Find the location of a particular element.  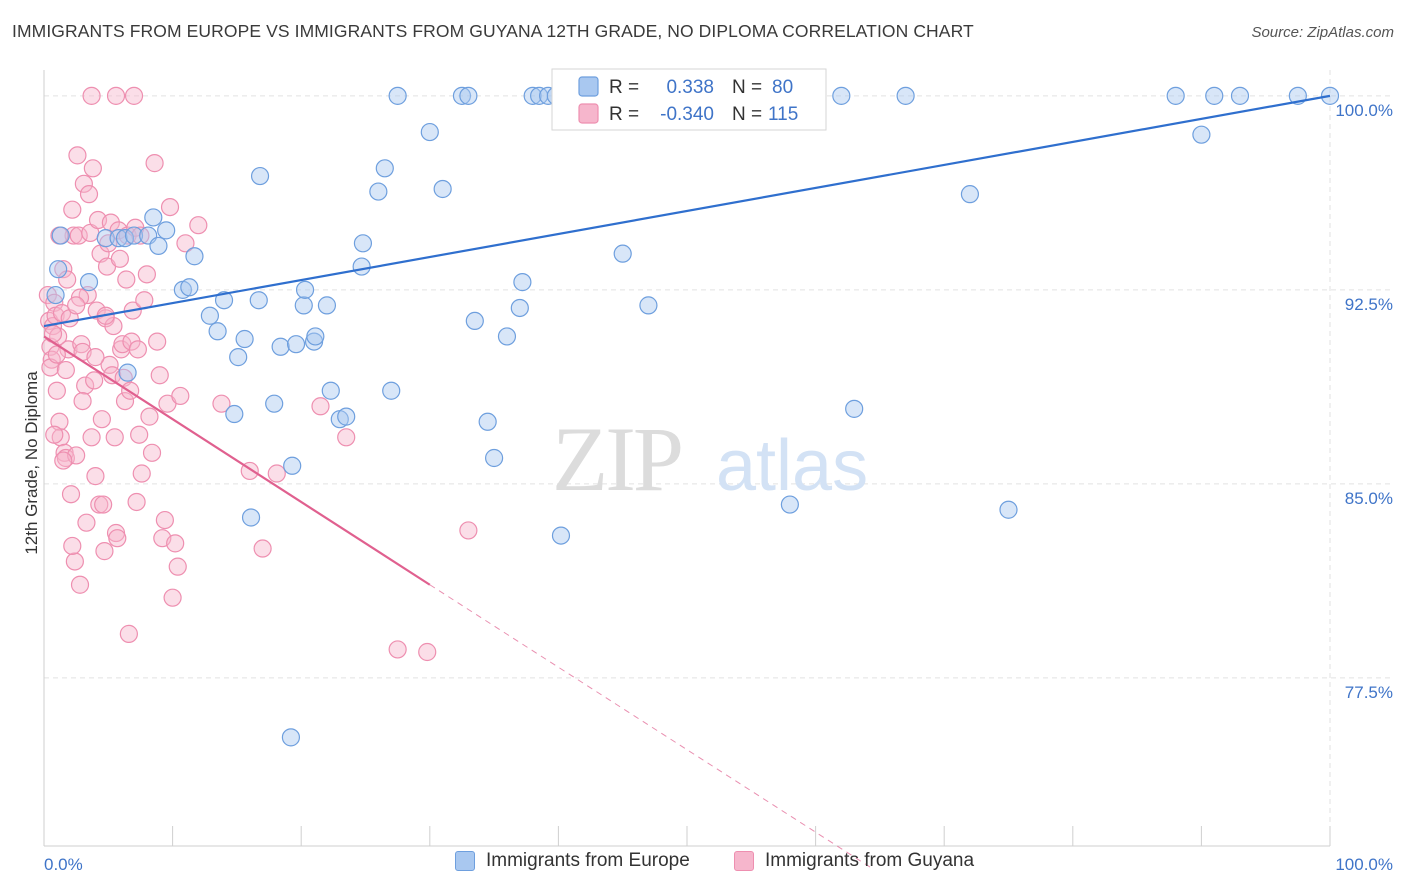

chart-source: Source: ZipAtlas.com is located at coordinates (1322, 32).